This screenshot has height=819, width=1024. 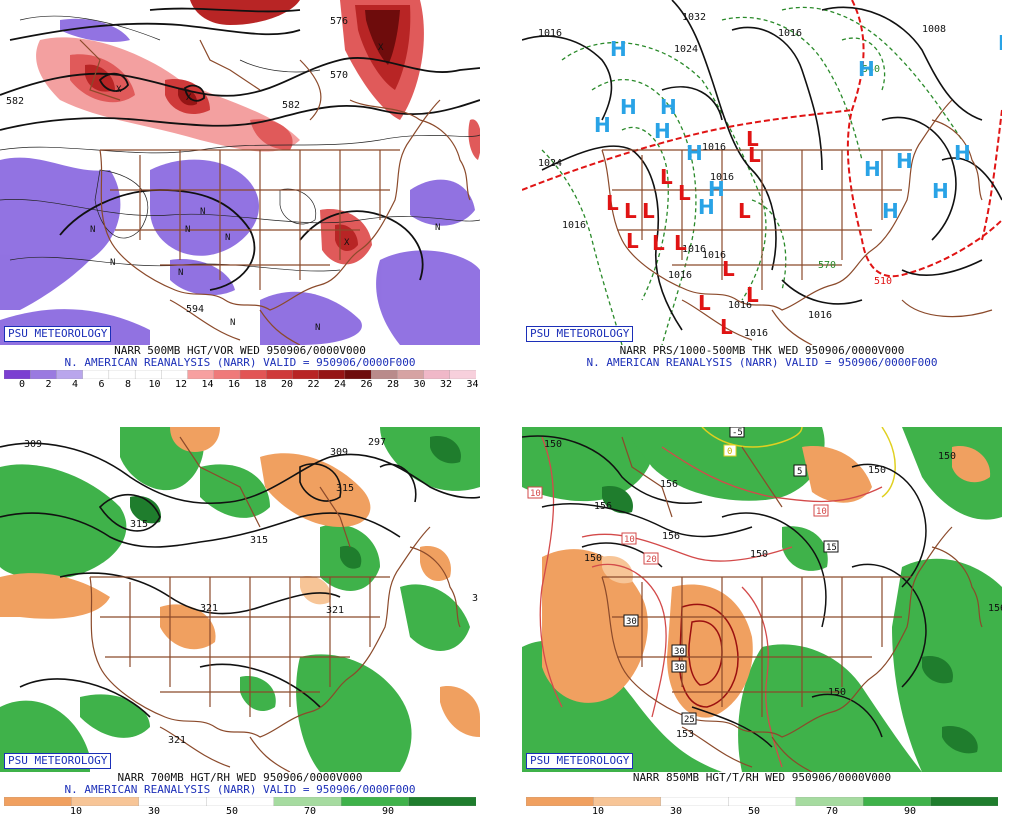 What do you see at coordinates (737, 433) in the screenshot?
I see `temp-label: -5` at bounding box center [737, 433].